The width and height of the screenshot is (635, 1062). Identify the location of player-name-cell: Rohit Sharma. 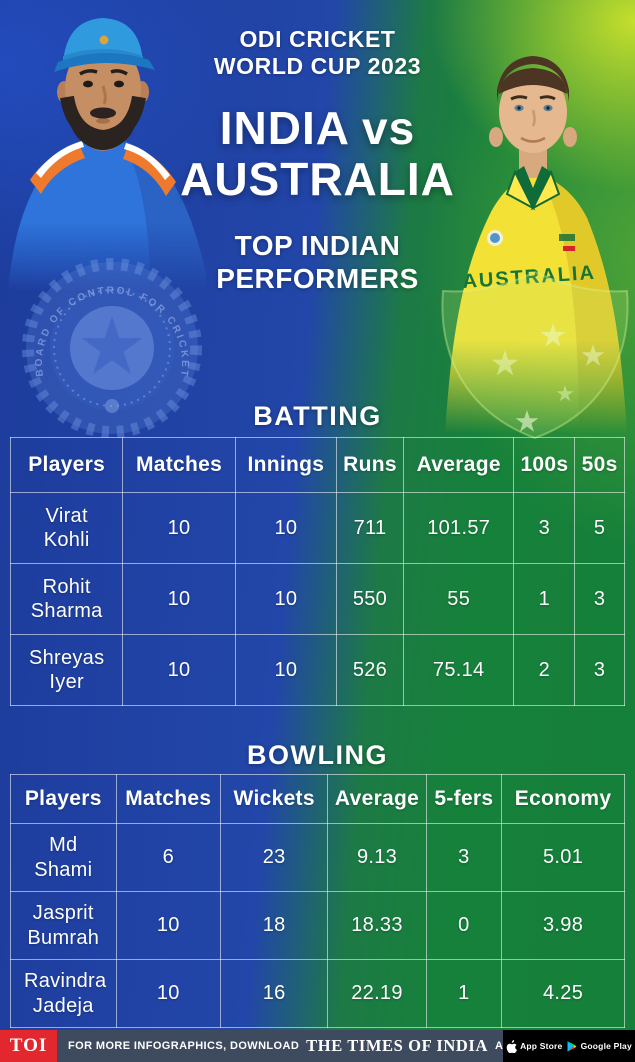
(66, 599).